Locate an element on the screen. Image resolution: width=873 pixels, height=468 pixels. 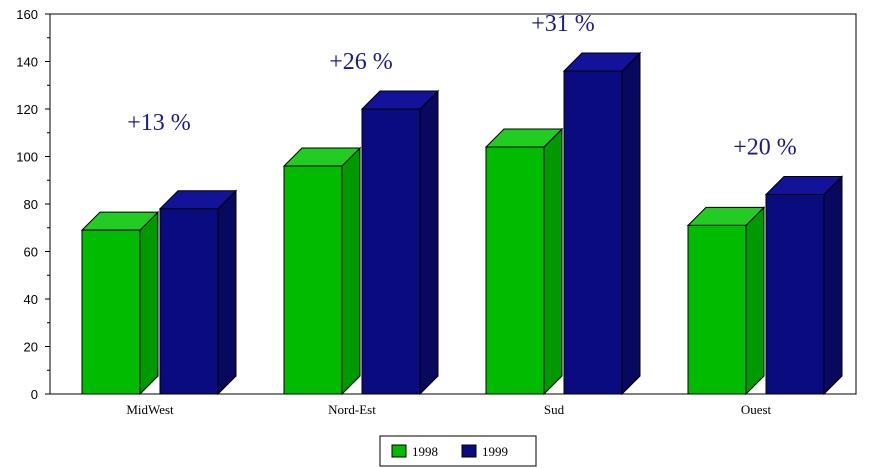
x-axis-labels: MidWest Nord-Est Sud Ouest is located at coordinates (448, 409).